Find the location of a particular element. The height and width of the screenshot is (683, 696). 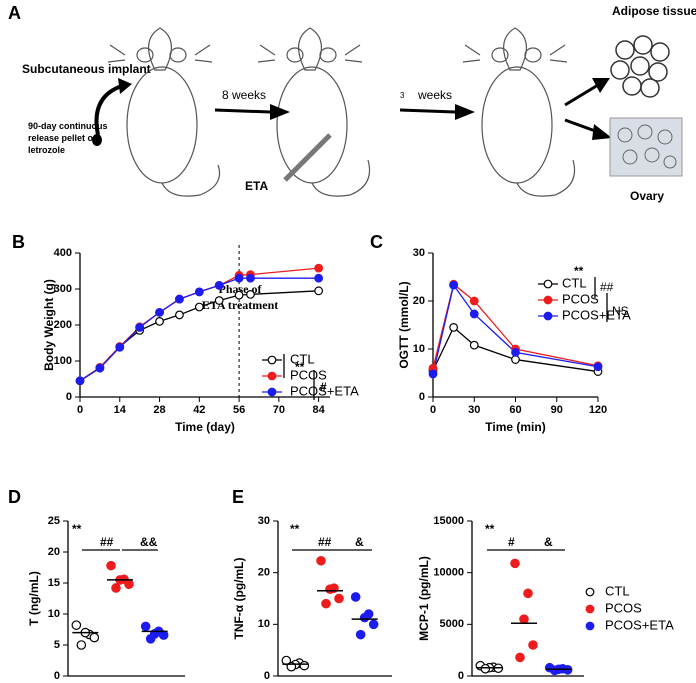

x-tick-label: 30 is located at coordinates (474, 410).